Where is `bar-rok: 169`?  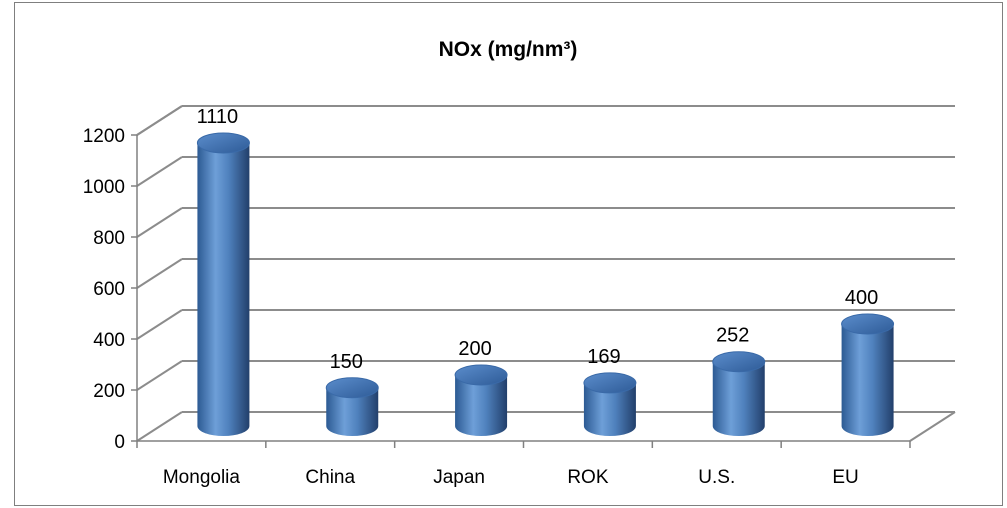
bar-rok: 169 is located at coordinates (610, 391).